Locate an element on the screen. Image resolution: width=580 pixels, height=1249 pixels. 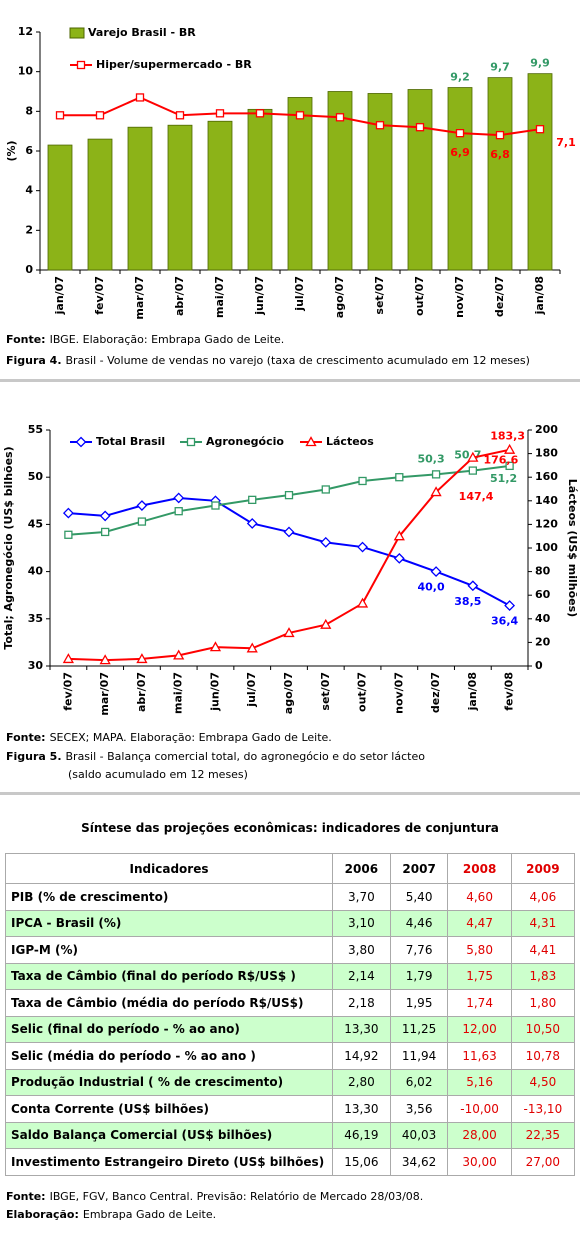
value-cell: 34,62 is located at coordinates (419, 1162).